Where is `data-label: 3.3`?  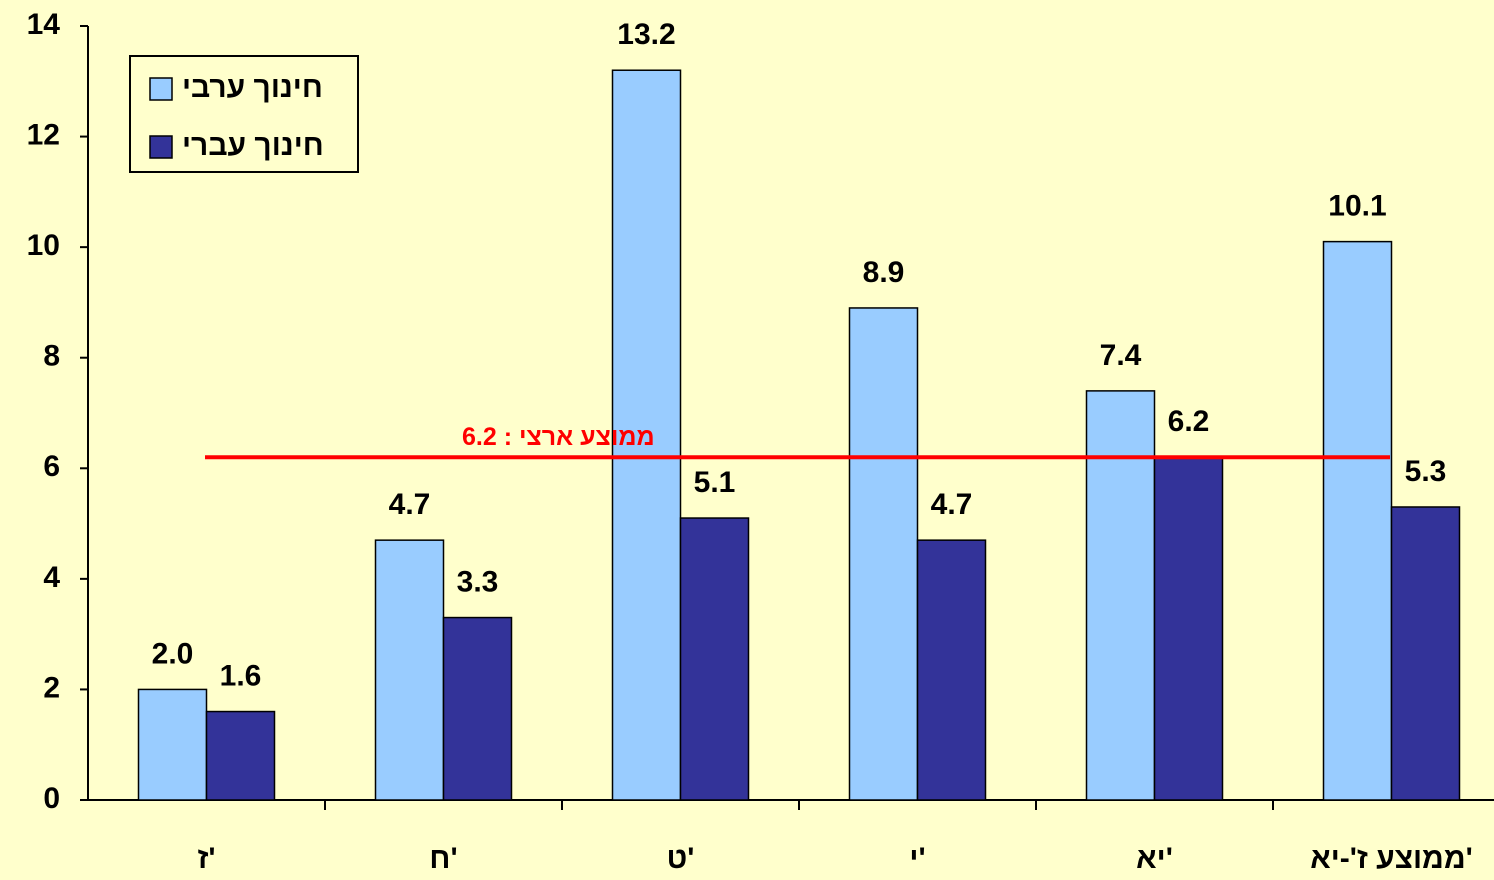 data-label: 3.3 is located at coordinates (478, 581).